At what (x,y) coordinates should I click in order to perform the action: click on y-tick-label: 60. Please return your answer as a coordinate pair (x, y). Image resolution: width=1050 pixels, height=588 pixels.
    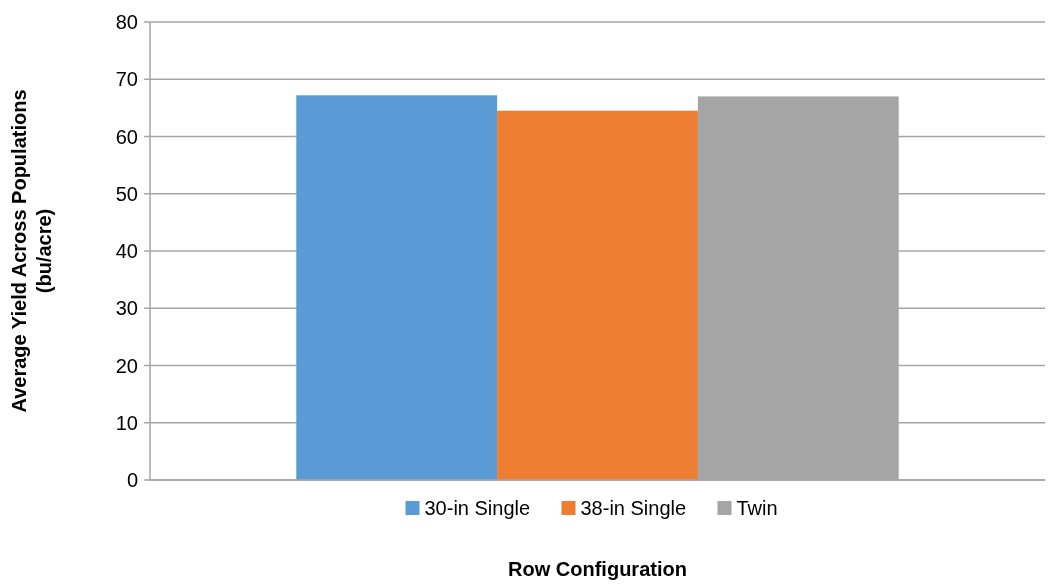
    Looking at the image, I should click on (126, 136).